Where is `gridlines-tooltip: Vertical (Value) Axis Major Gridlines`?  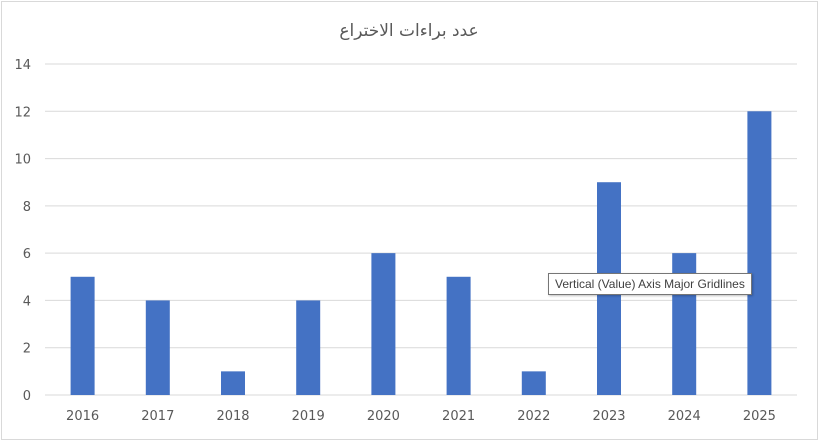
gridlines-tooltip: Vertical (Value) Axis Major Gridlines is located at coordinates (650, 284).